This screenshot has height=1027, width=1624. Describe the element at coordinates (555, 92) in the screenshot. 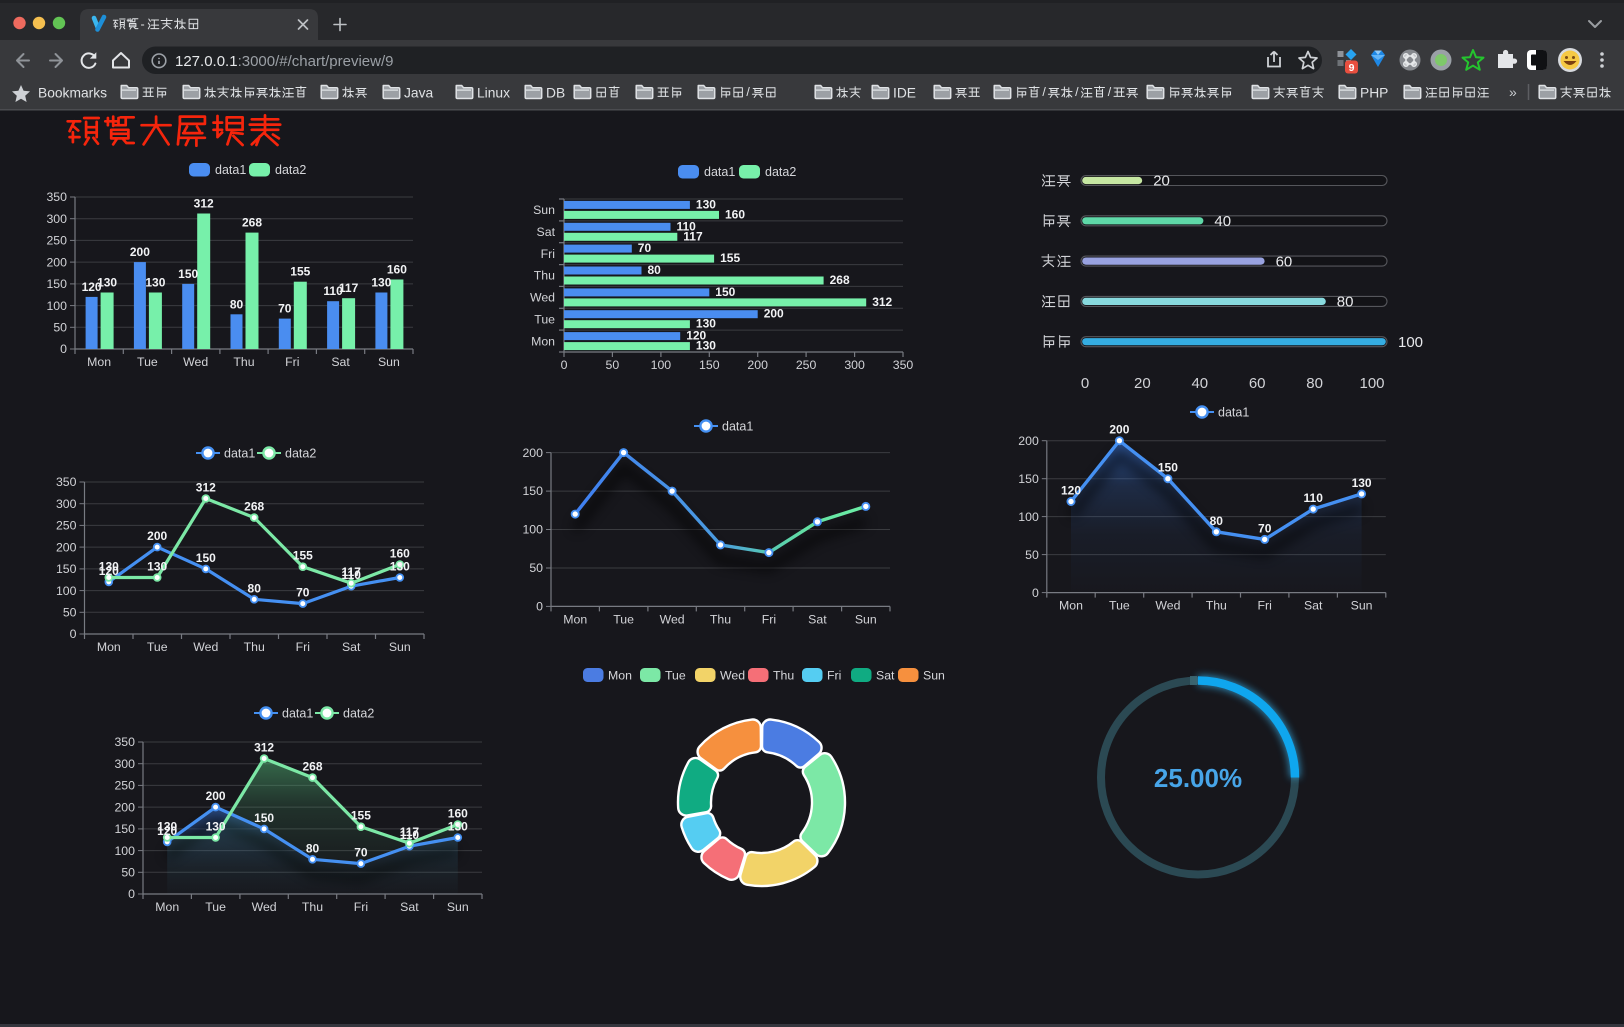

I see `svg-text: DB` at that location.